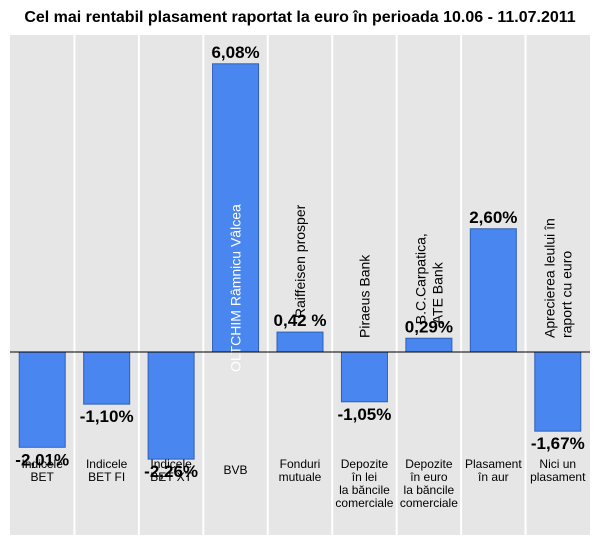 This screenshot has height=540, width=600. Describe the element at coordinates (107, 416) in the screenshot. I see `value-label: -1,10%` at that location.